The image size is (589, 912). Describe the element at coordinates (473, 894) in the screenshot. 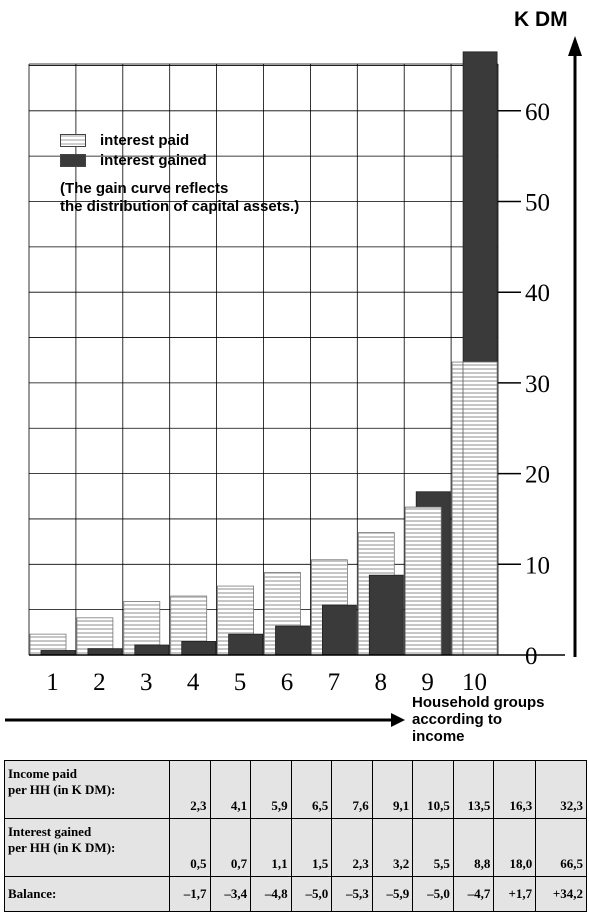

I see `table-cell: –4,7` at that location.